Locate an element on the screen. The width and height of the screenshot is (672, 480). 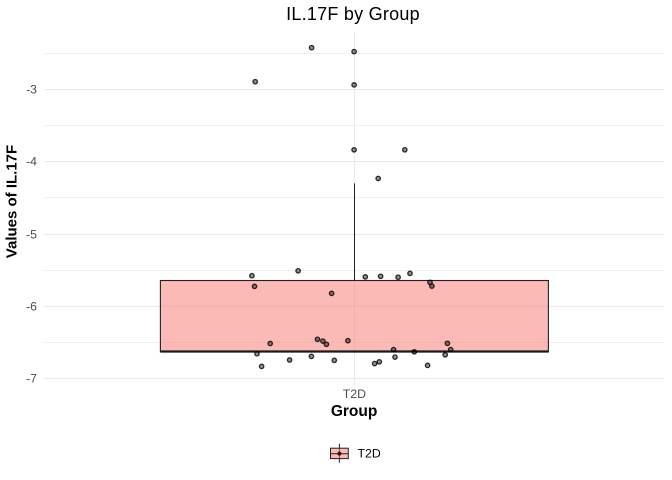
svg-text: -3 is located at coordinates (31, 90).